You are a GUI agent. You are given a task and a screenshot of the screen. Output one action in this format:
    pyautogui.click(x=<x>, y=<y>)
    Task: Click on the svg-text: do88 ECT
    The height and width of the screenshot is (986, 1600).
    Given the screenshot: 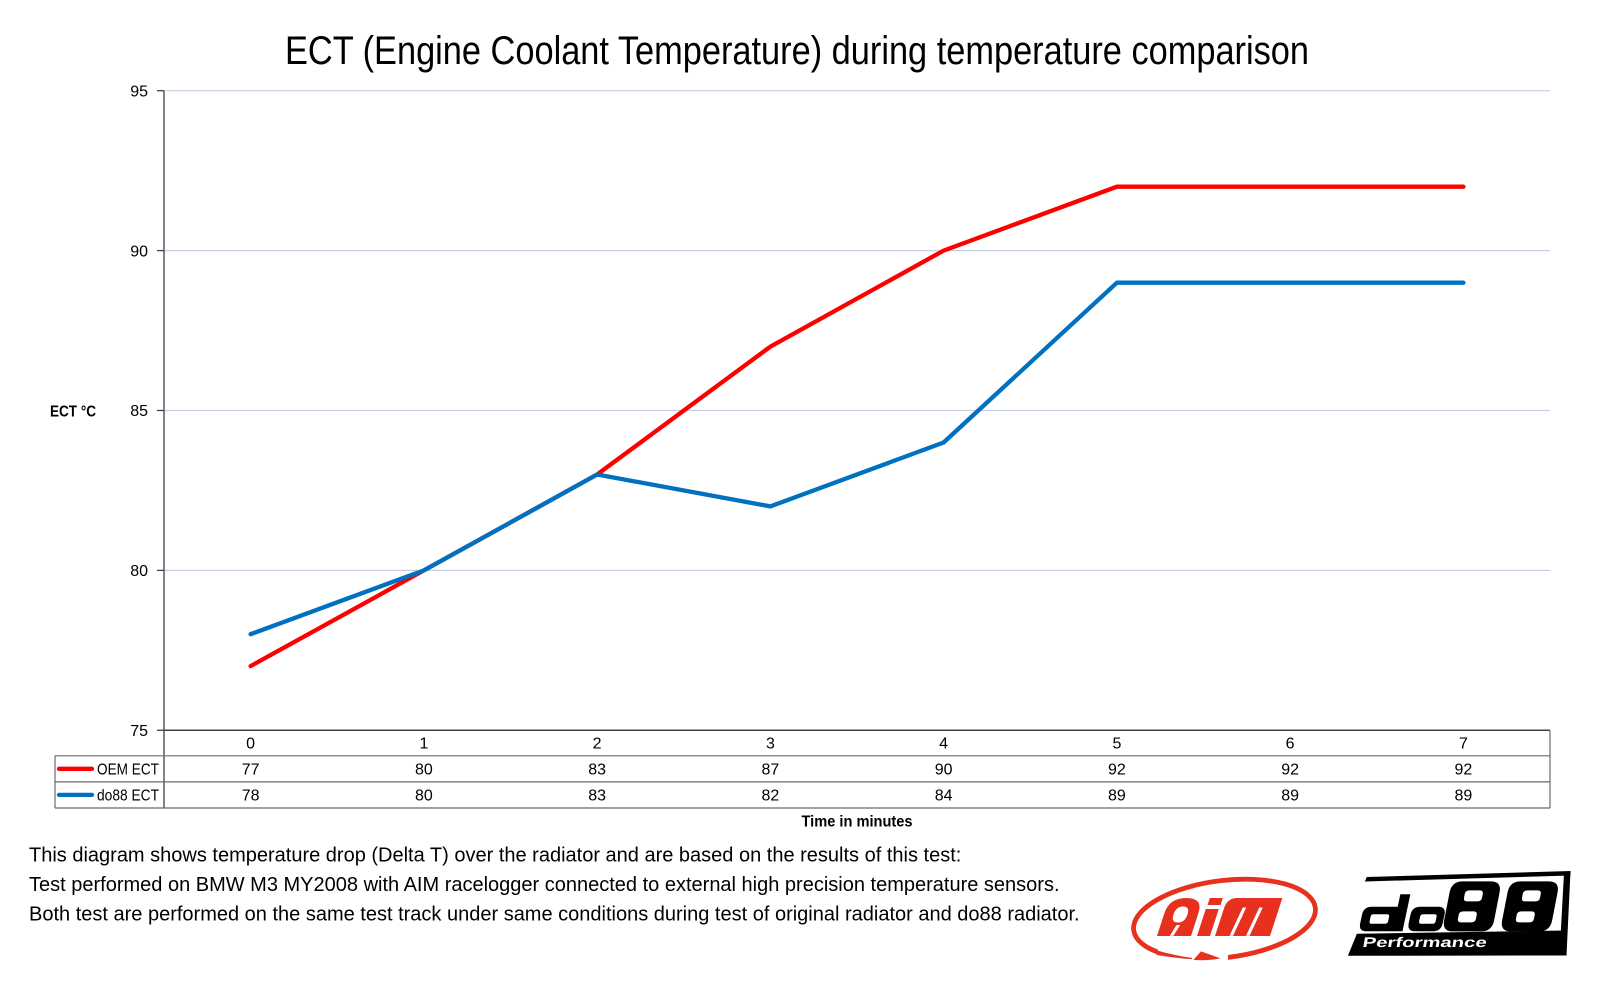 What is the action you would take?
    pyautogui.click(x=128, y=796)
    